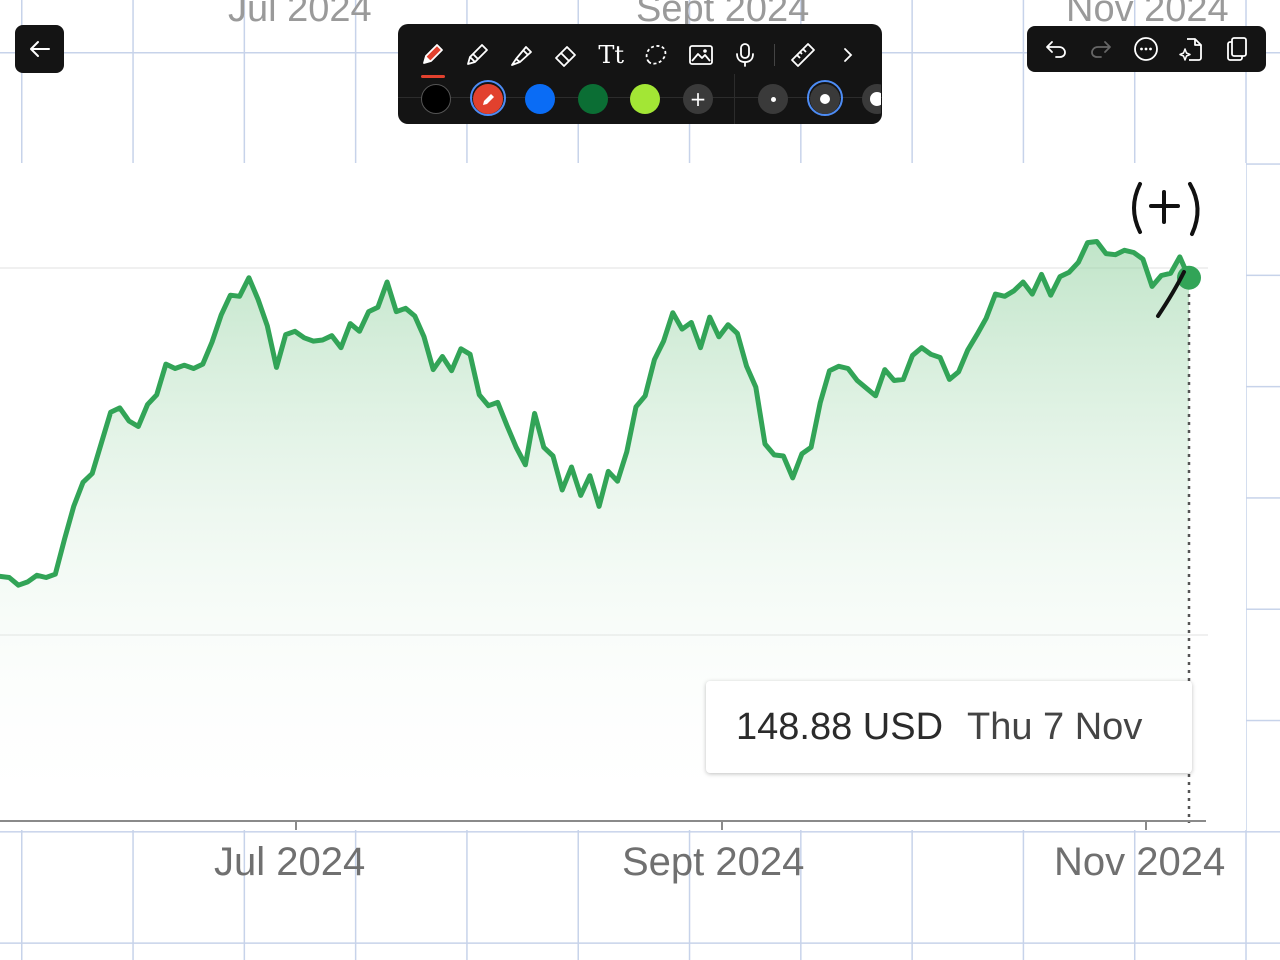  I want to click on ellipsis-circle-icon, so click(1146, 49).